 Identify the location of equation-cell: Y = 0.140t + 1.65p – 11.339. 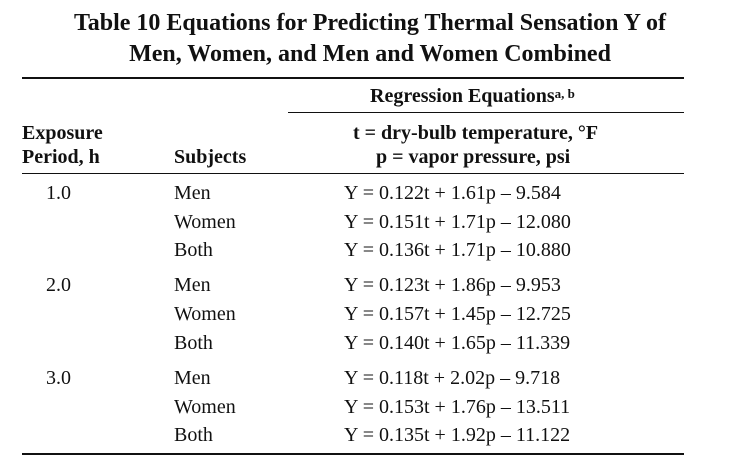
(457, 343).